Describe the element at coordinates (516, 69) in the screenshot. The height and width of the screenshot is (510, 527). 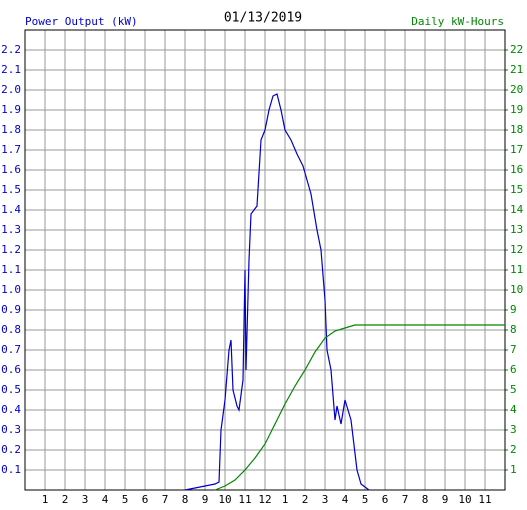
I see `y2-tick-label: 21` at that location.